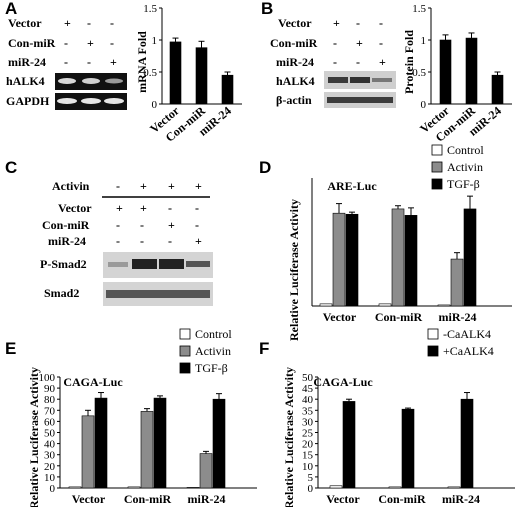  What do you see at coordinates (308, 378) in the screenshot?
I see `y-tick-label: 50` at bounding box center [308, 378].